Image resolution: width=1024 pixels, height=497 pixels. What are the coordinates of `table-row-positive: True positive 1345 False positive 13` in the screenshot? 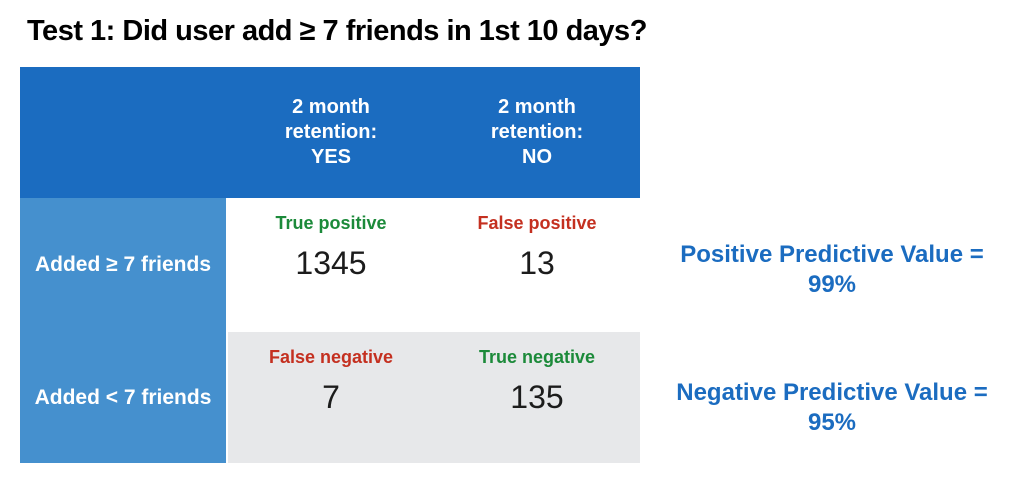 It's located at (434, 265).